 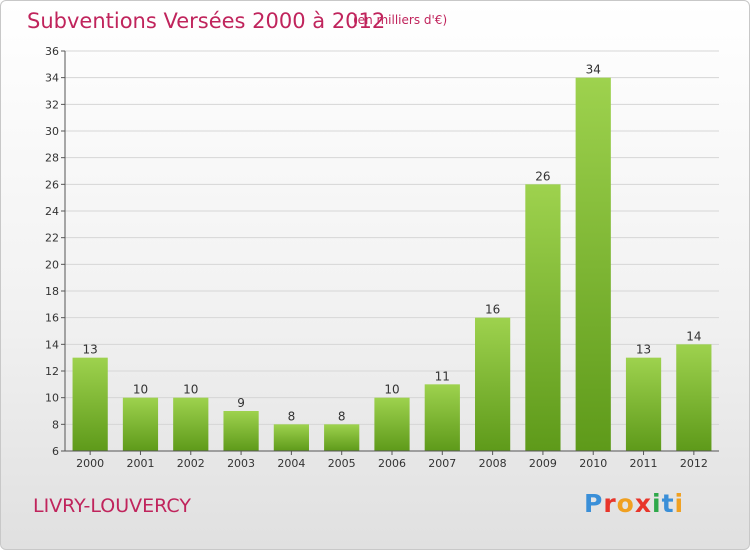 I want to click on data-label-2011: 13, so click(x=643, y=350).